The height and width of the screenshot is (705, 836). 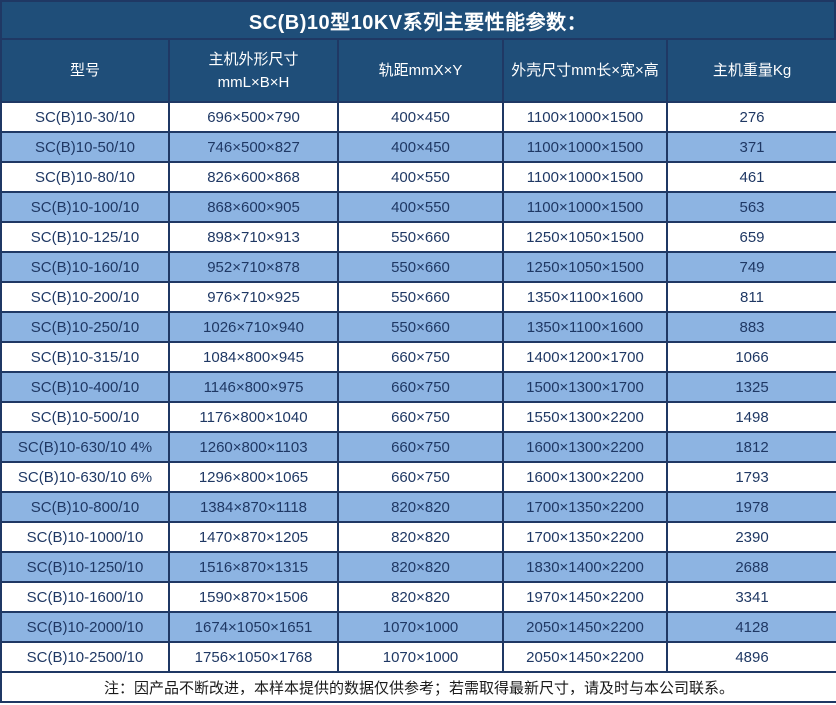 I want to click on cell-model: SC(B)10-500/10, so click(x=85, y=417).